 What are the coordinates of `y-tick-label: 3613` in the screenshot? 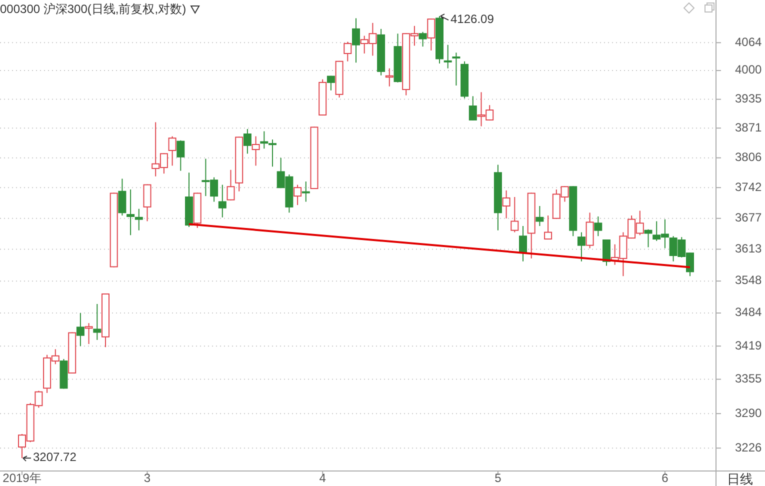 It's located at (748, 248).